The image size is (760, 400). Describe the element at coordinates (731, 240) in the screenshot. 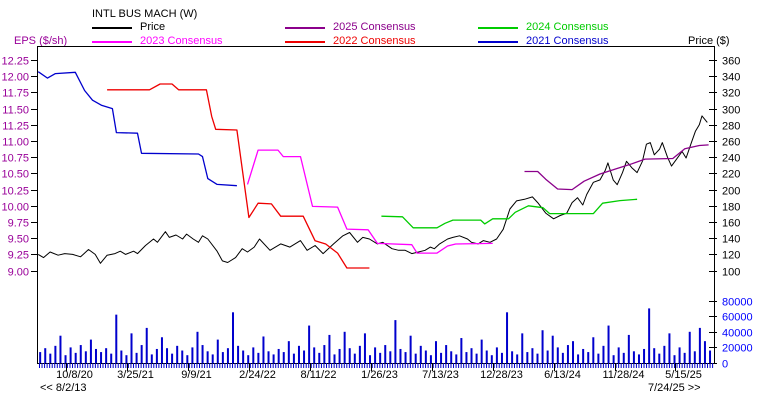

I see `svg-text: 140` at that location.